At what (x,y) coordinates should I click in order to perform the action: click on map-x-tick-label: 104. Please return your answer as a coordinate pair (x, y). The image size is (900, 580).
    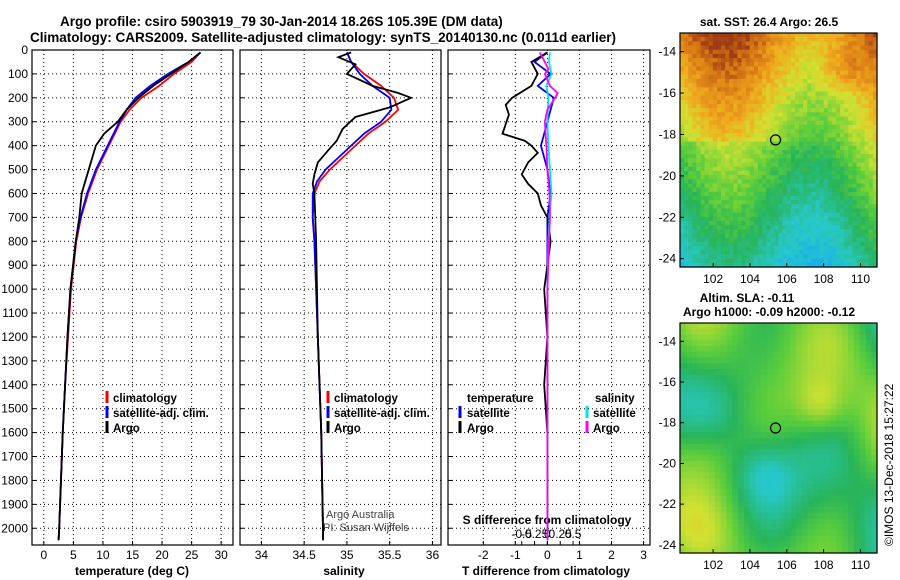
    Looking at the image, I should click on (750, 565).